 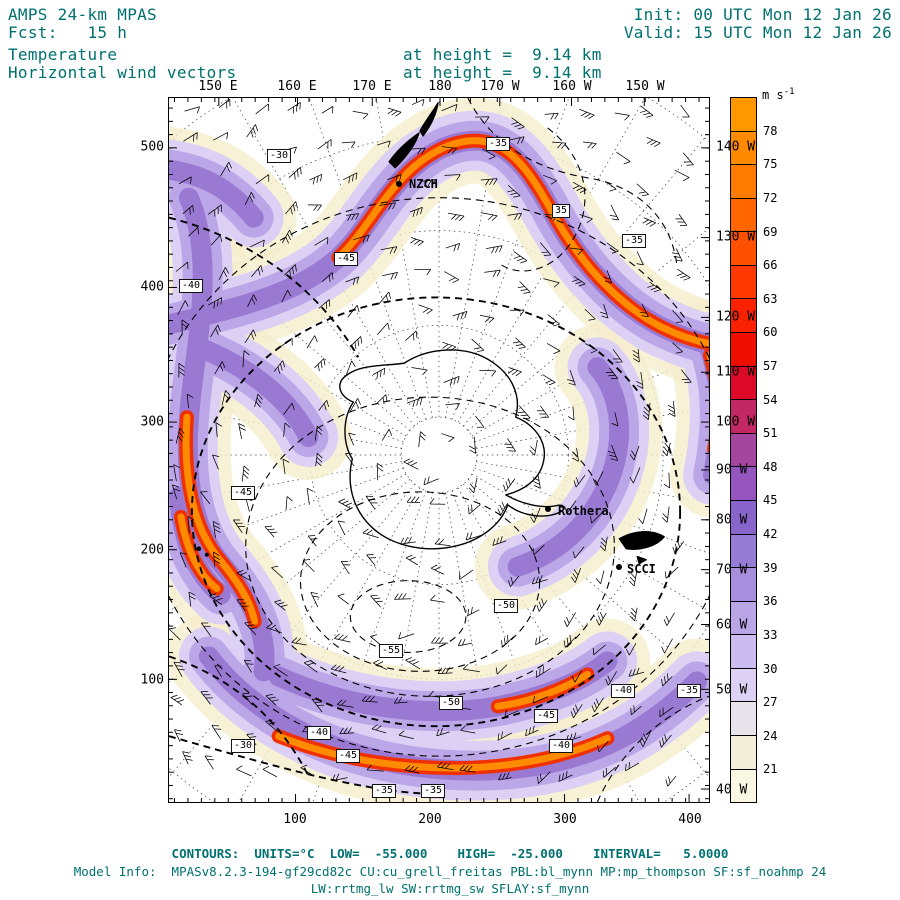 I want to click on axis-label-gridpoint-x: 400, so click(x=690, y=819).